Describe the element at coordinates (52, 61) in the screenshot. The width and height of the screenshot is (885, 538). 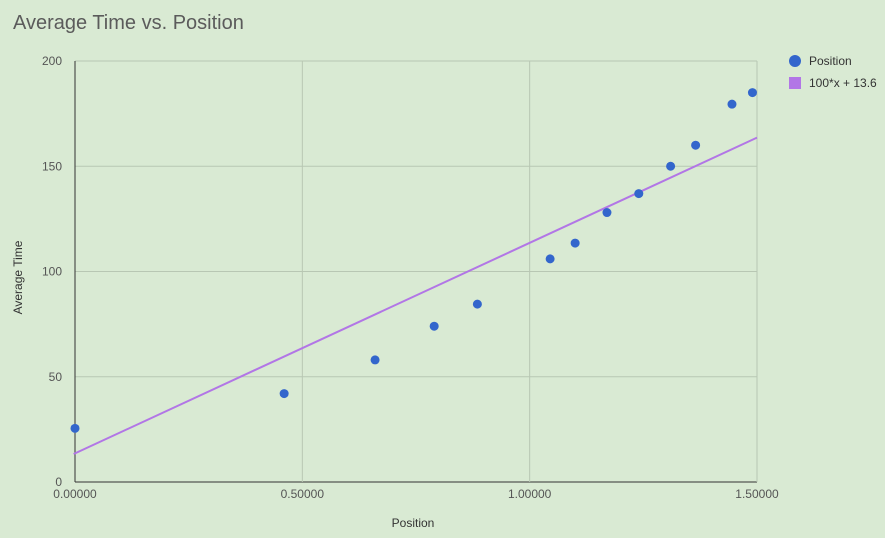
I see `y-tick-label: 200` at that location.